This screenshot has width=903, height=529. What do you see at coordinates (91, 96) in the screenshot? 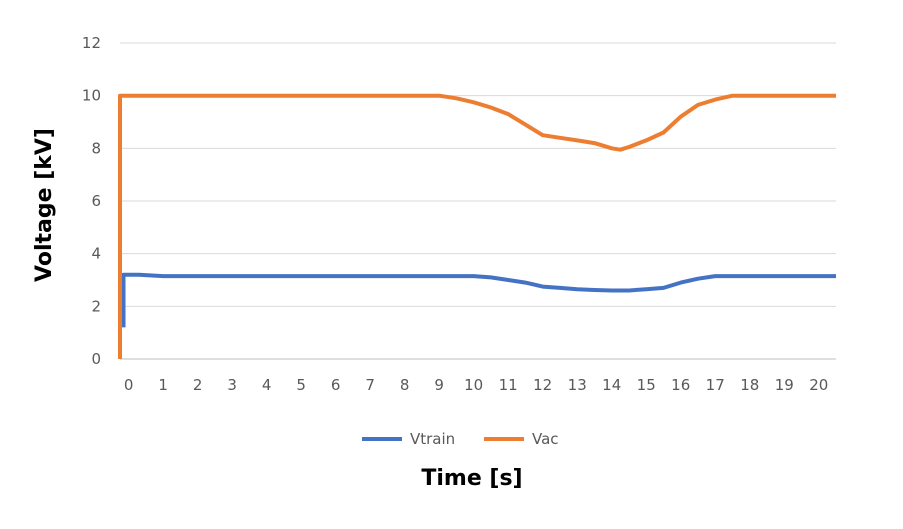
I see `y-tick-label: 10` at bounding box center [91, 96].